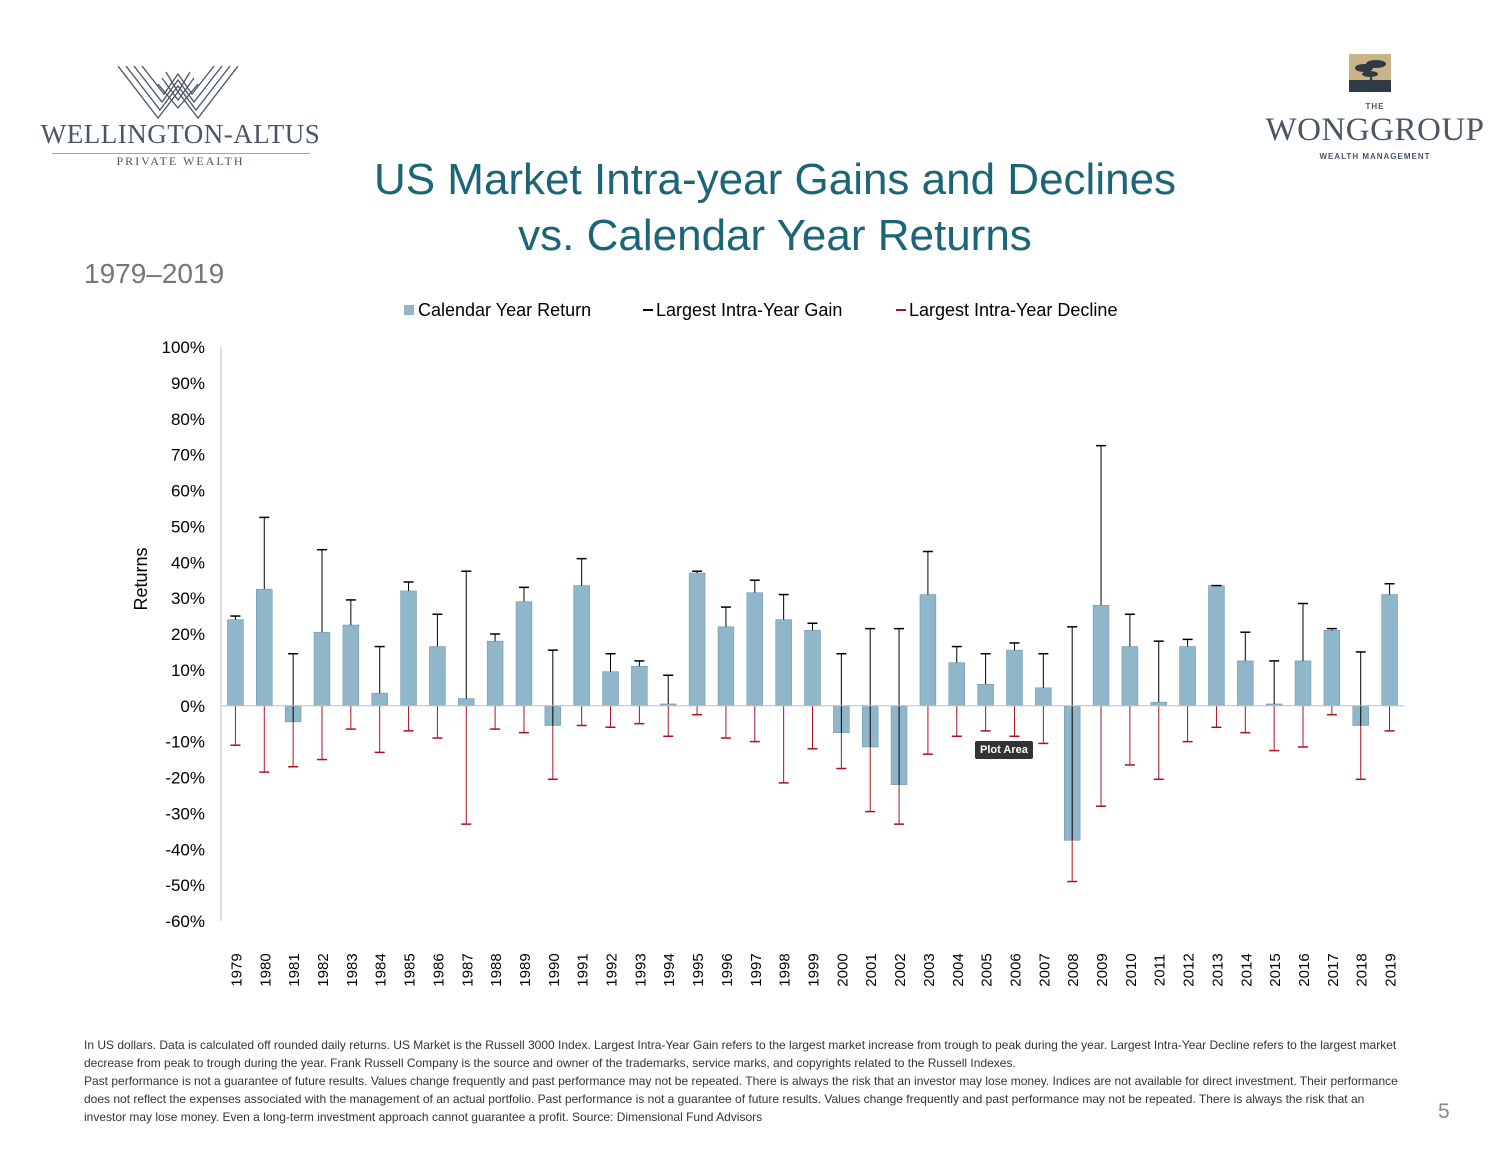  I want to click on bar-2009, so click(1101, 655).